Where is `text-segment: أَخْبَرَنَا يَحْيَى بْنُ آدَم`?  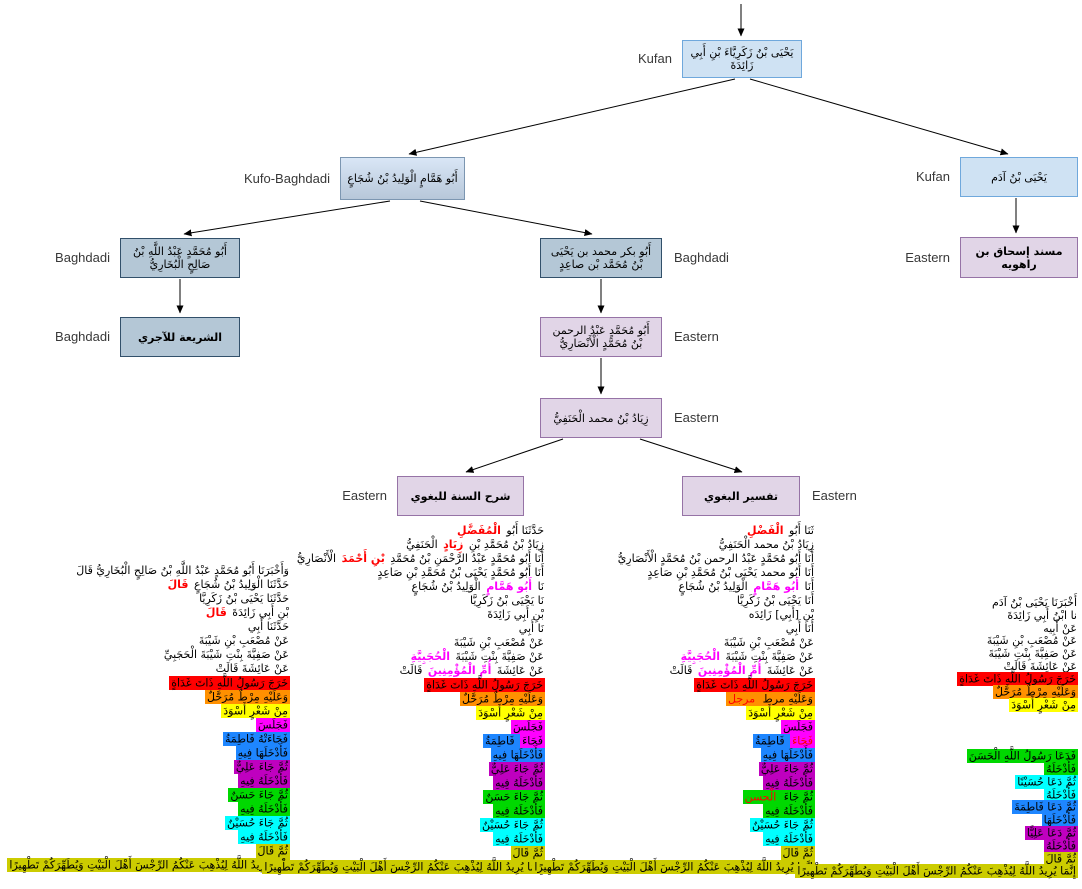 text-segment: أَخْبَرَنَا يَحْيَى بْنُ آدَم is located at coordinates (1034, 602).